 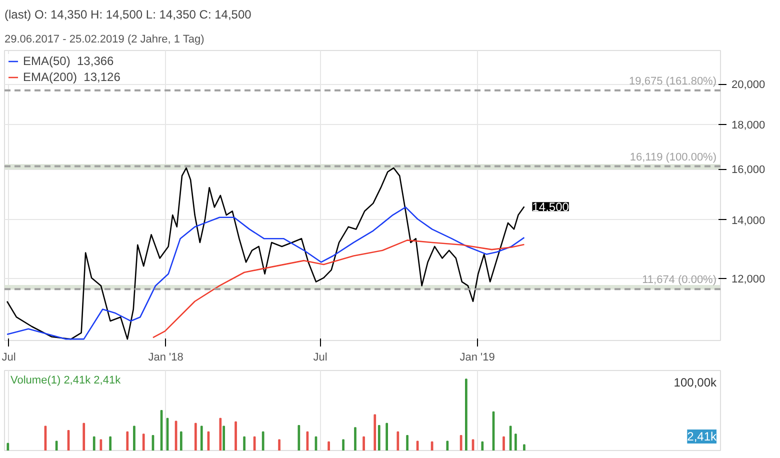 I want to click on annotation: 100,00k, so click(x=696, y=383).